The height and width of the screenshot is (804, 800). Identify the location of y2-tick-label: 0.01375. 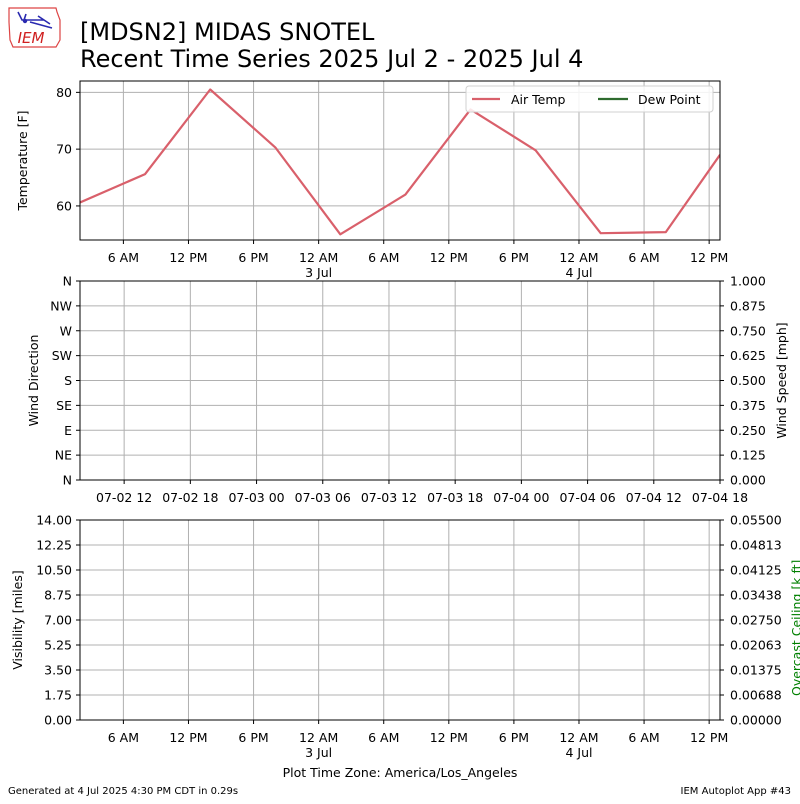
(756, 670).